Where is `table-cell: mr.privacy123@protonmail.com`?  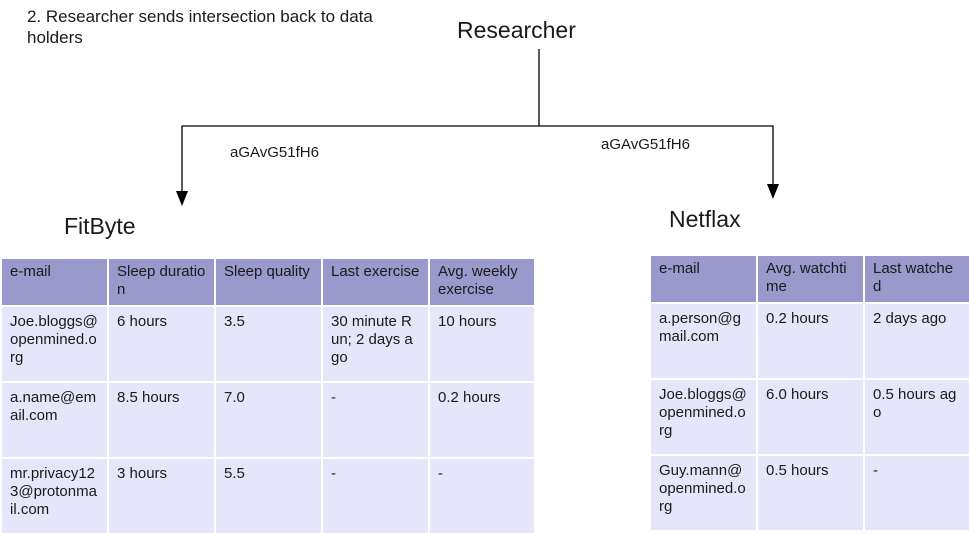 table-cell: mr.privacy123@protonmail.com is located at coordinates (54, 496).